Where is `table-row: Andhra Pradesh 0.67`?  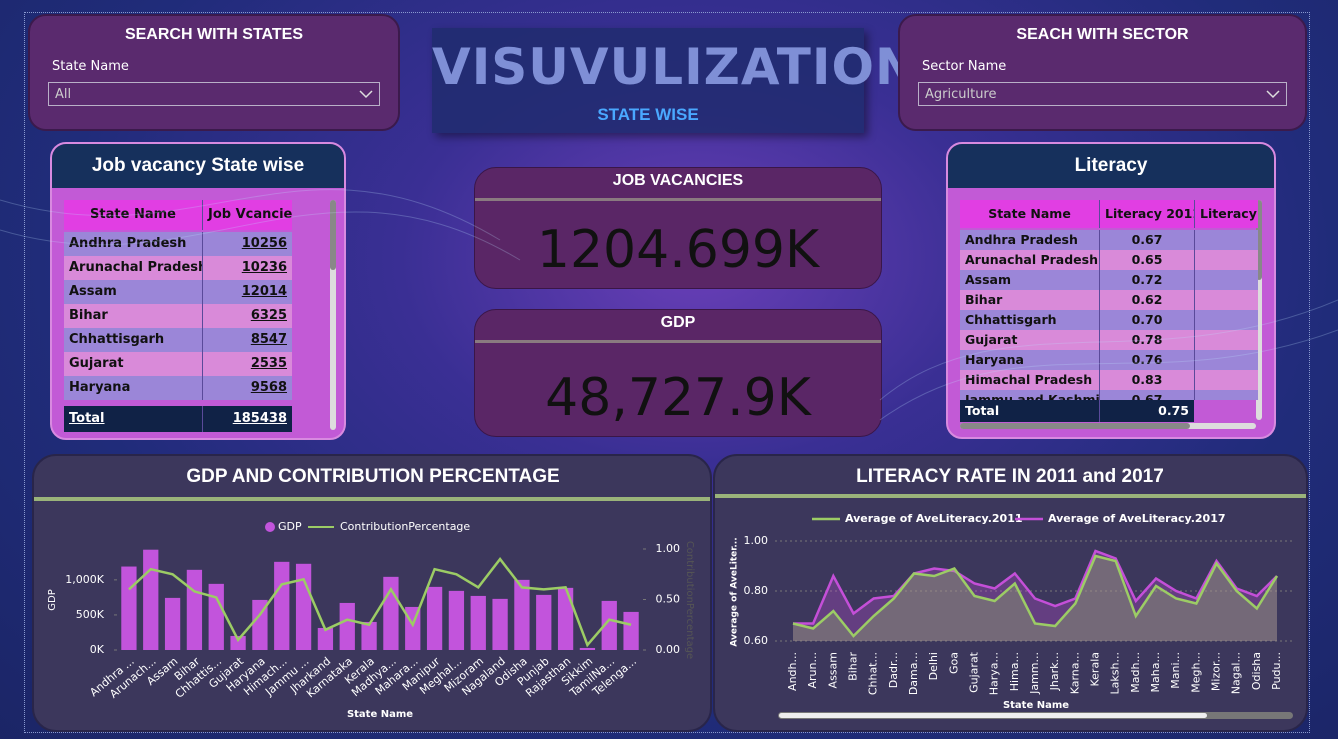 table-row: Andhra Pradesh 0.67 is located at coordinates (1109, 240).